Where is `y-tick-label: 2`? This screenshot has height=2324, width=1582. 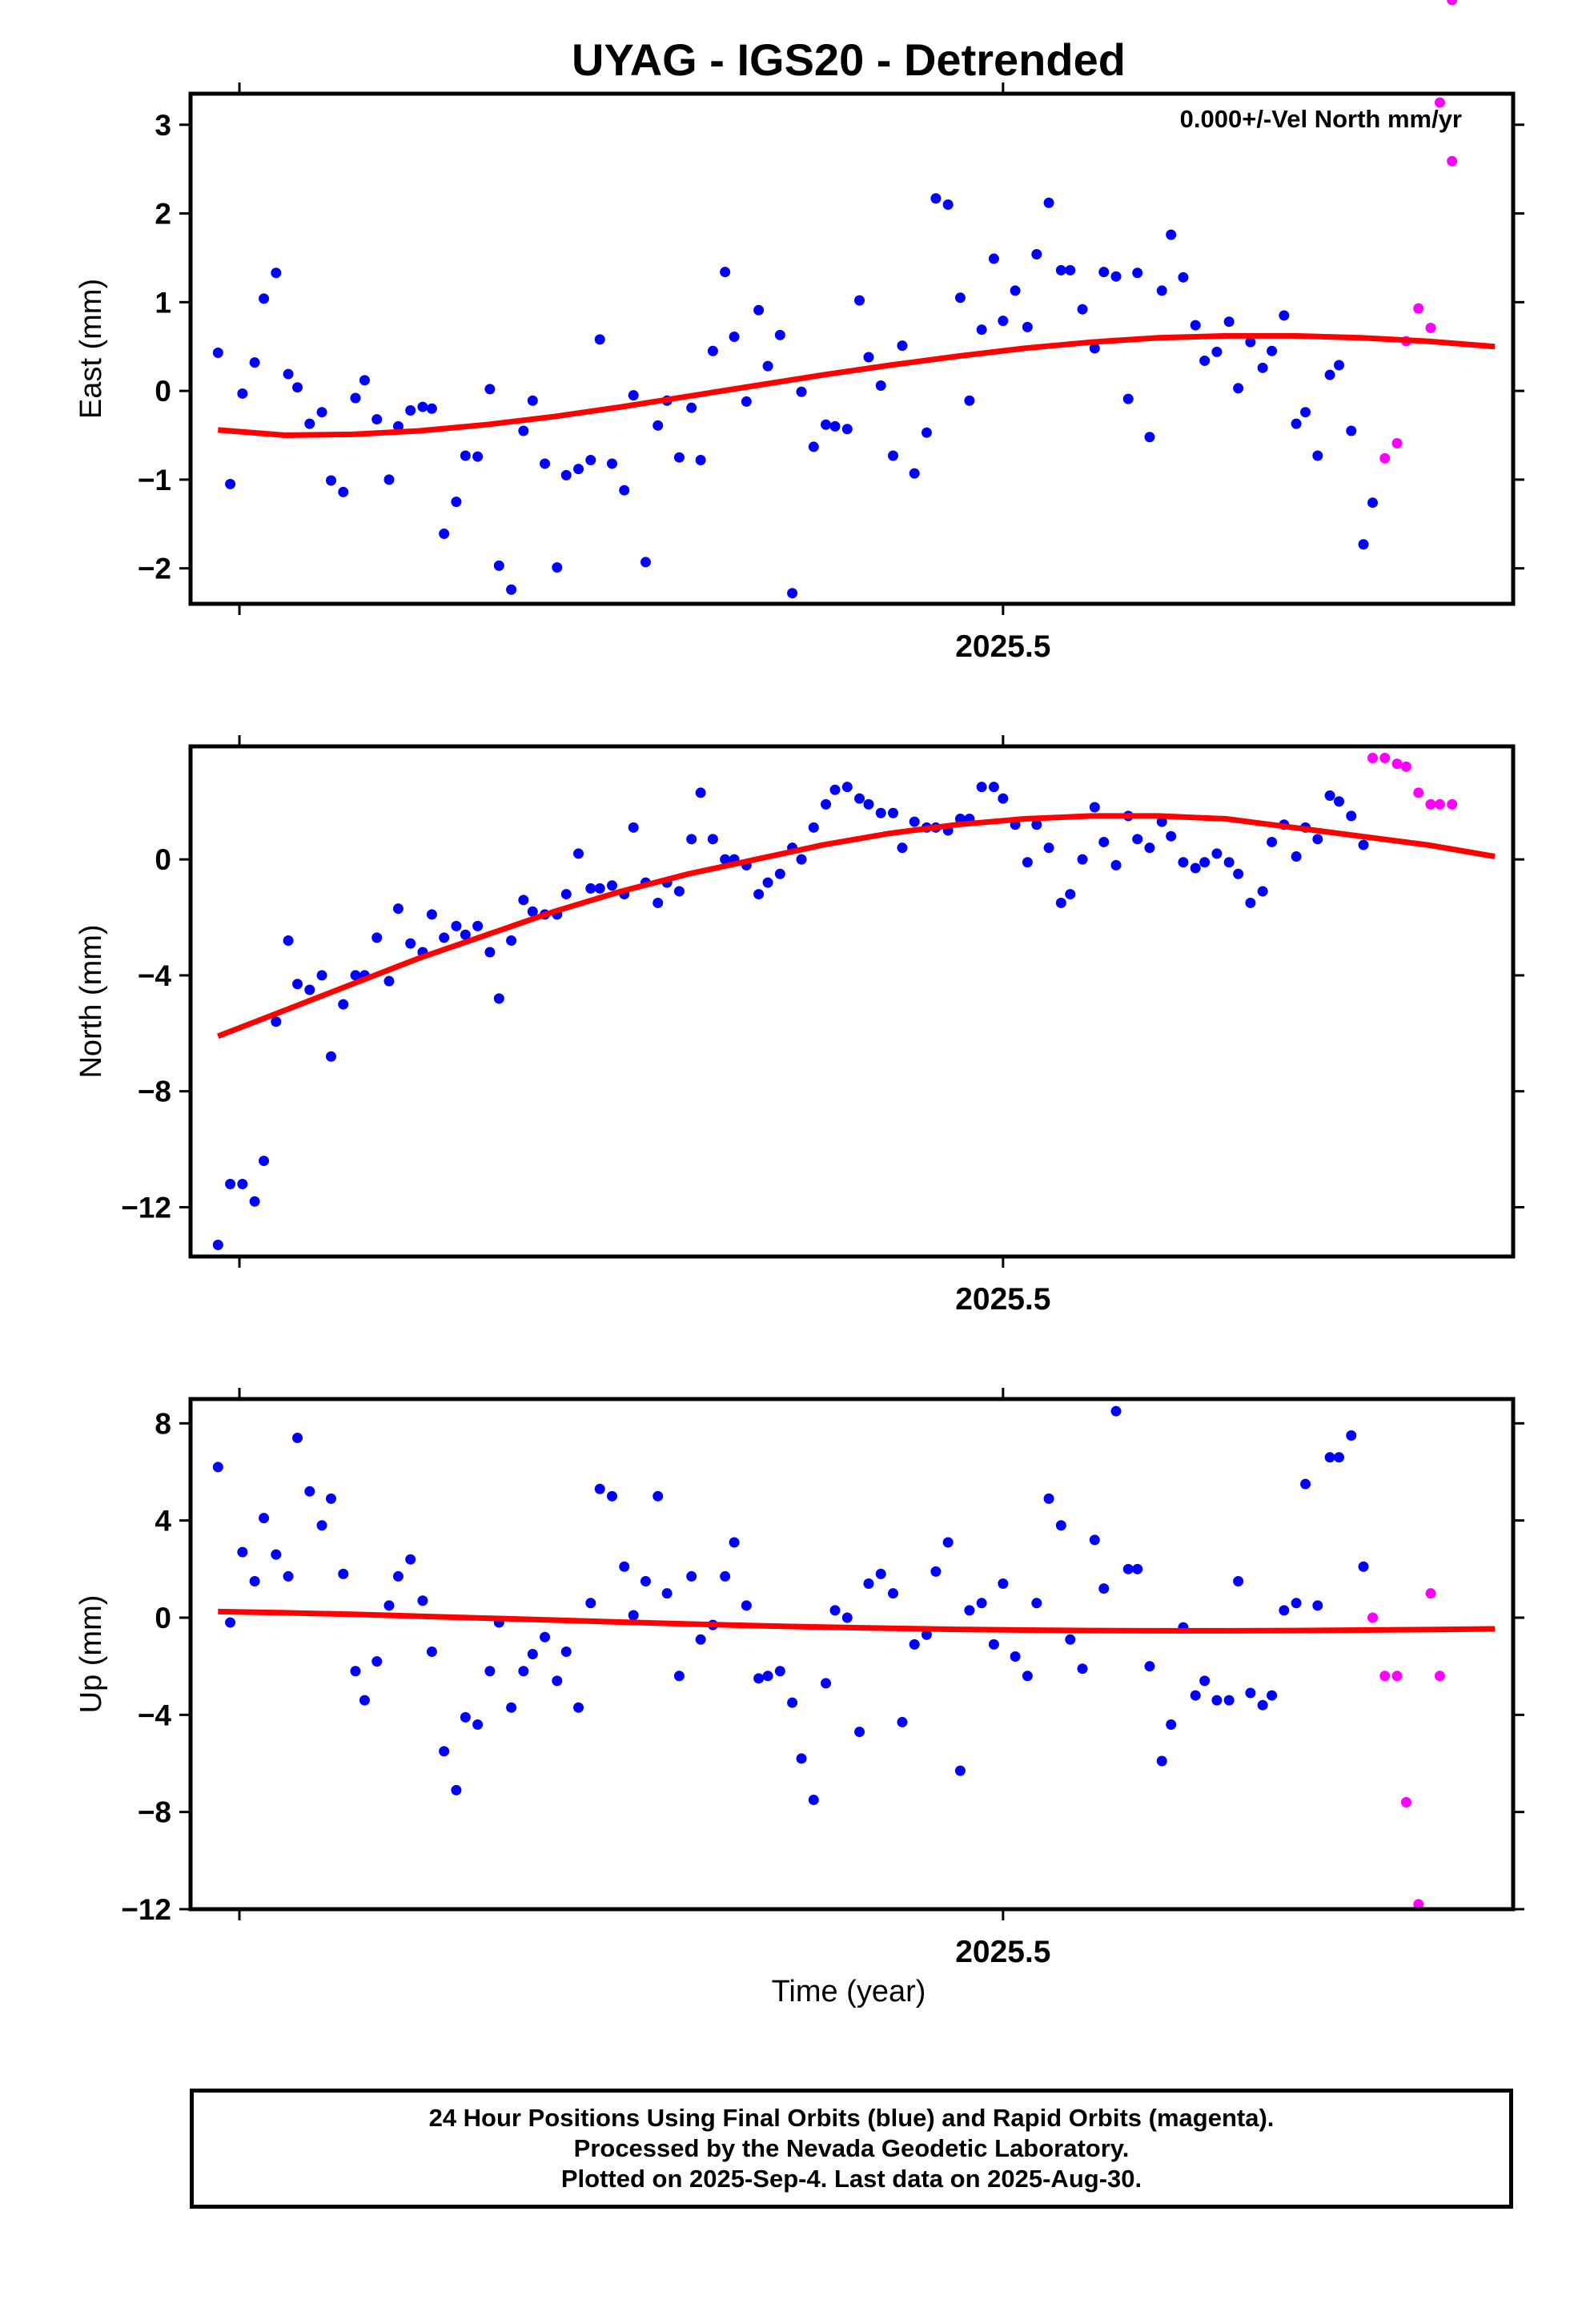
y-tick-label: 2 is located at coordinates (163, 215).